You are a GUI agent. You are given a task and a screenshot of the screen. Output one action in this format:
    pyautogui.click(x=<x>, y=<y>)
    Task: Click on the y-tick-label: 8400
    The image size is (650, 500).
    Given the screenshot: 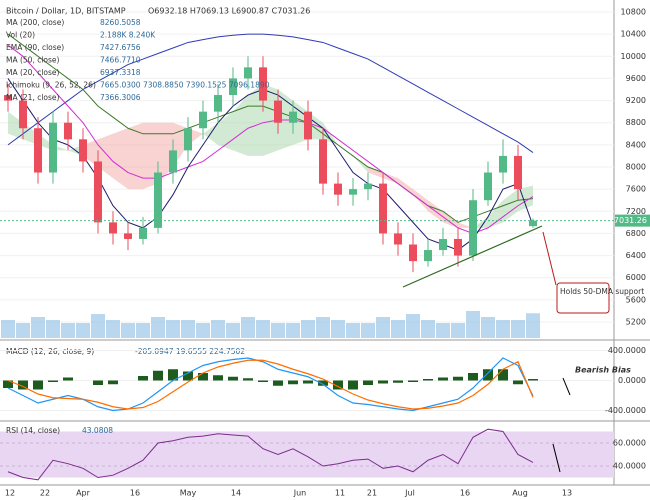 What is the action you would take?
    pyautogui.click(x=636, y=144)
    